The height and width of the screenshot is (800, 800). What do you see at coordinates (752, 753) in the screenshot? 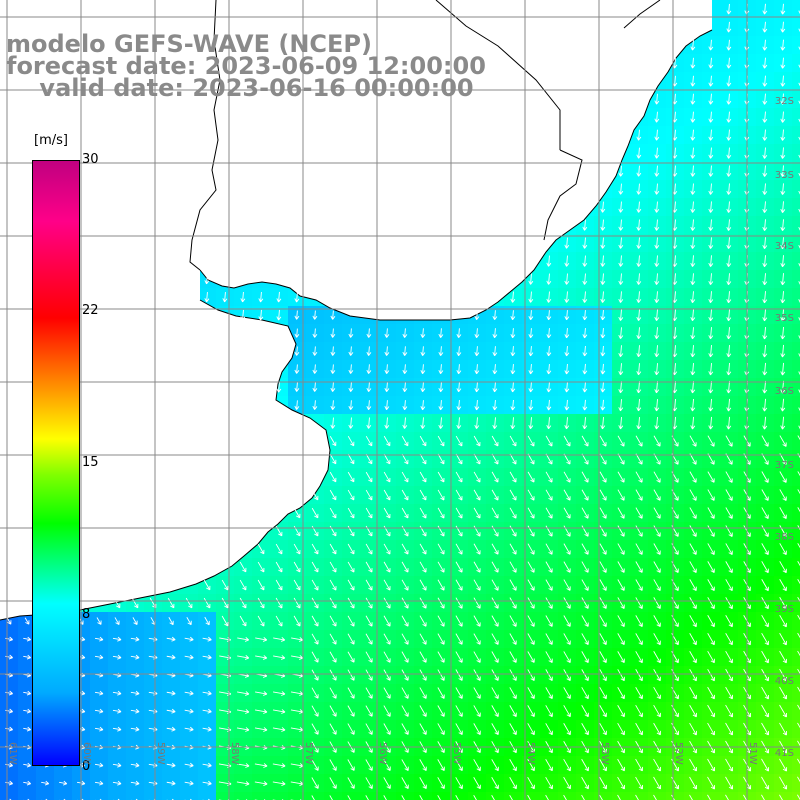
I see `lon-label: 51W` at bounding box center [752, 753].